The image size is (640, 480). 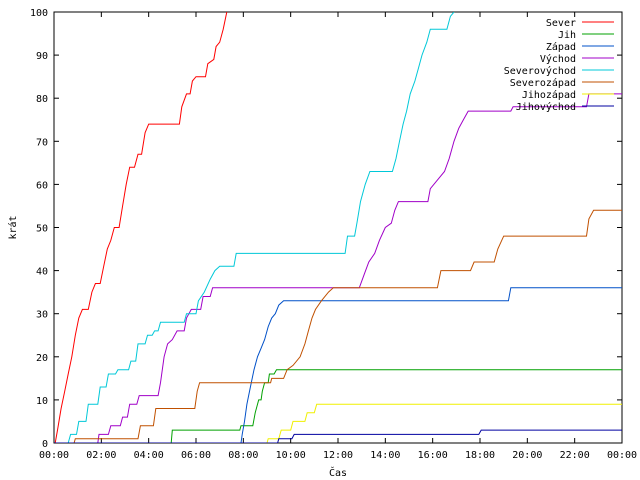 I want to click on legend-label: Severozápad, so click(x=543, y=83).